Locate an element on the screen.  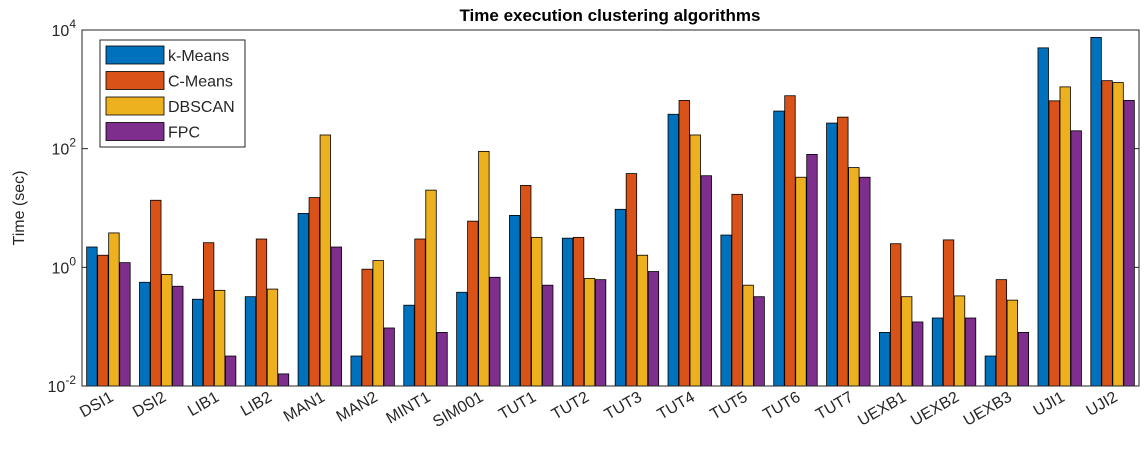
x-tick-label: TUT2 is located at coordinates (570, 406).